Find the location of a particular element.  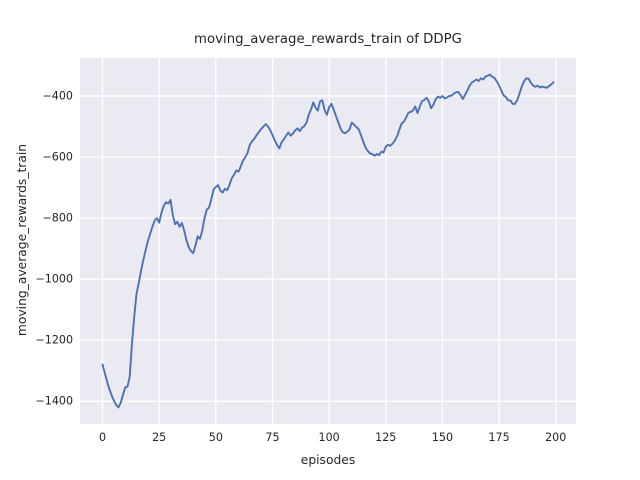

y-tick-label: −400 is located at coordinates (57, 96).